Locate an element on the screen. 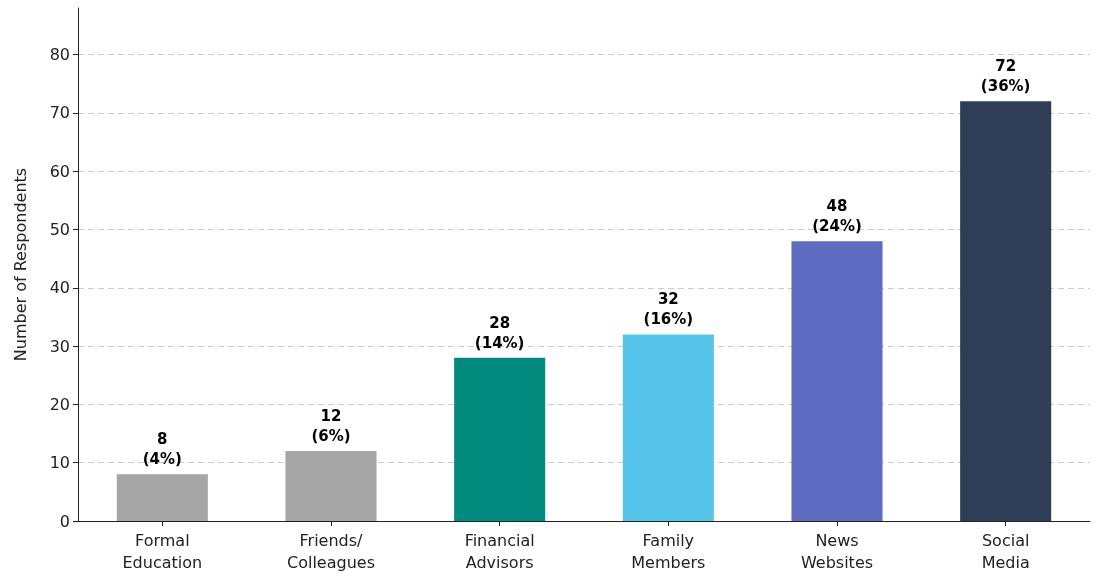 This screenshot has height=580, width=1104. y-tick-label: 10 is located at coordinates (59, 463).